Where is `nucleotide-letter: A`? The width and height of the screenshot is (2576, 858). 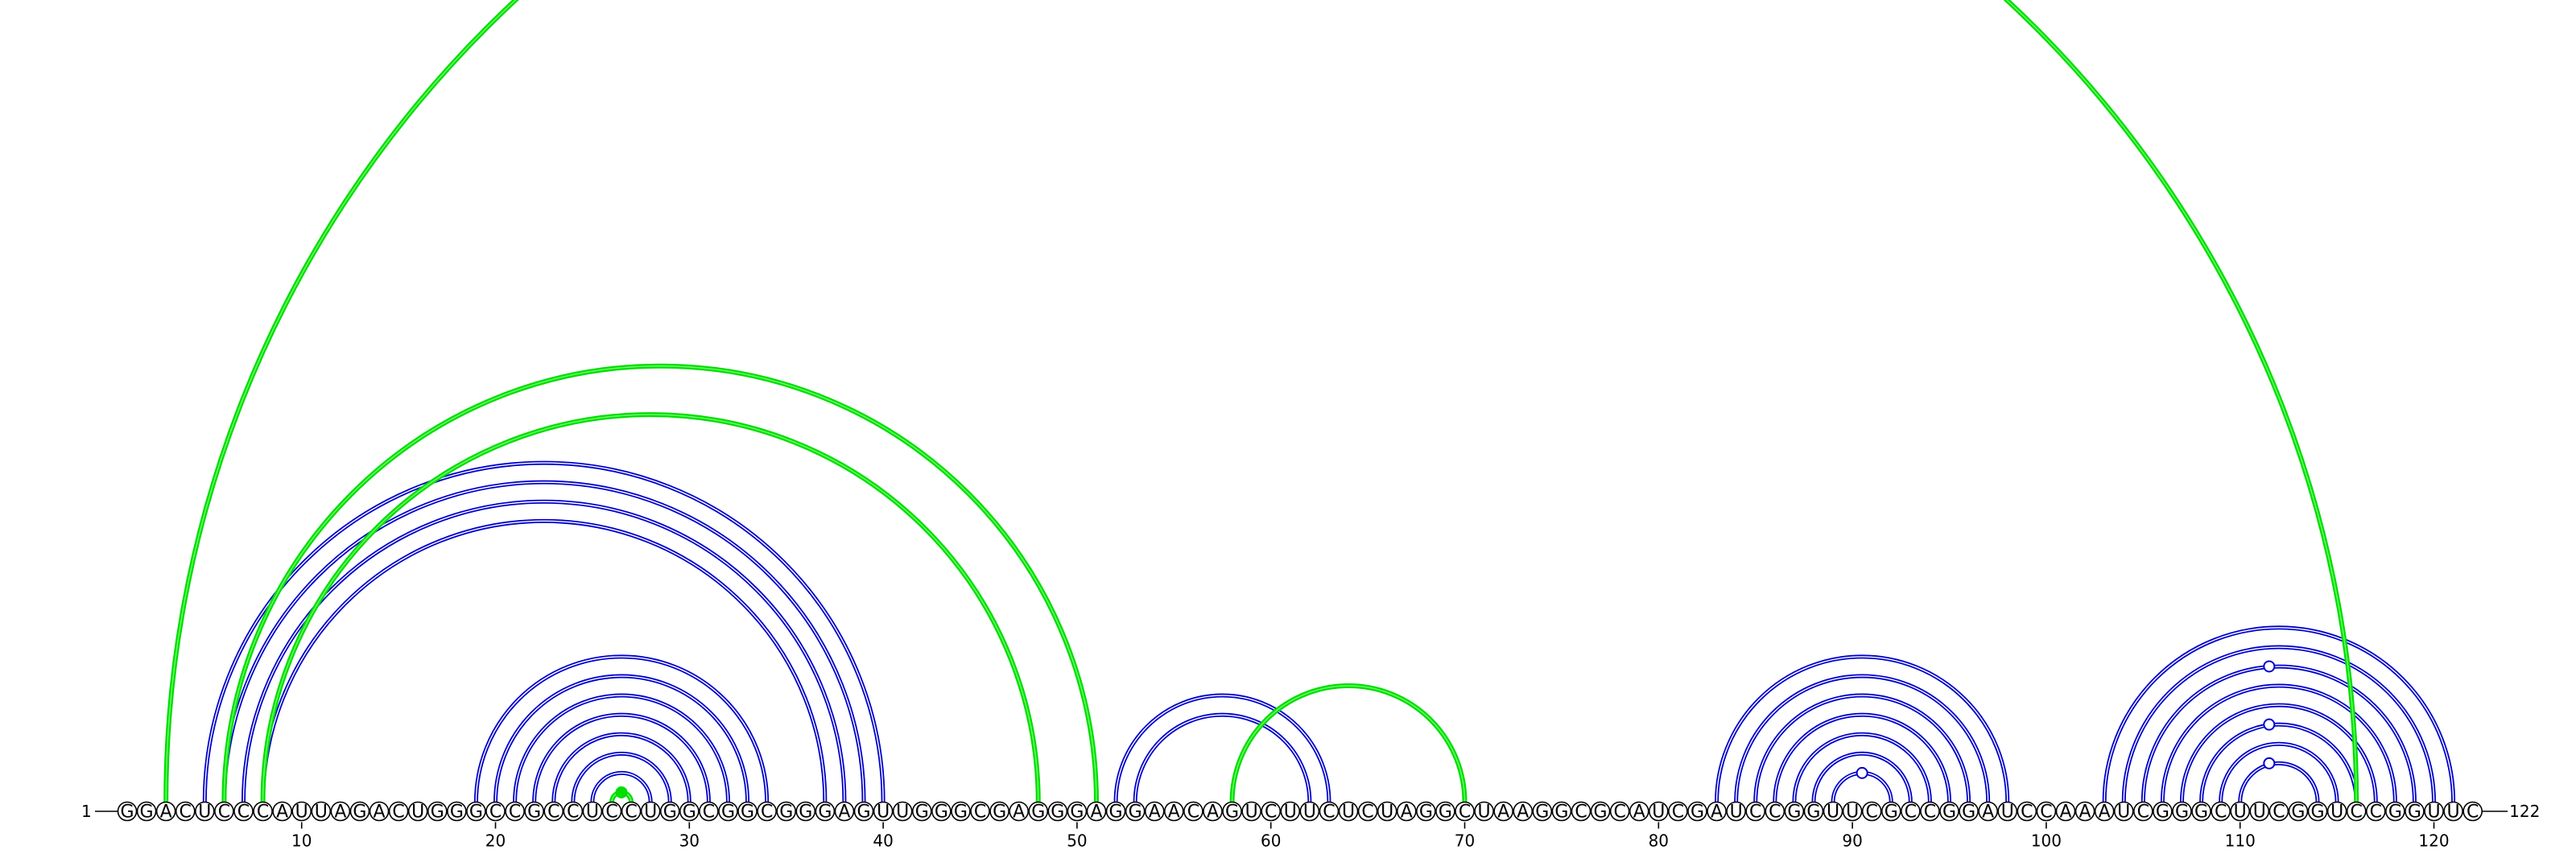
nucleotide-letter: A is located at coordinates (1155, 813).